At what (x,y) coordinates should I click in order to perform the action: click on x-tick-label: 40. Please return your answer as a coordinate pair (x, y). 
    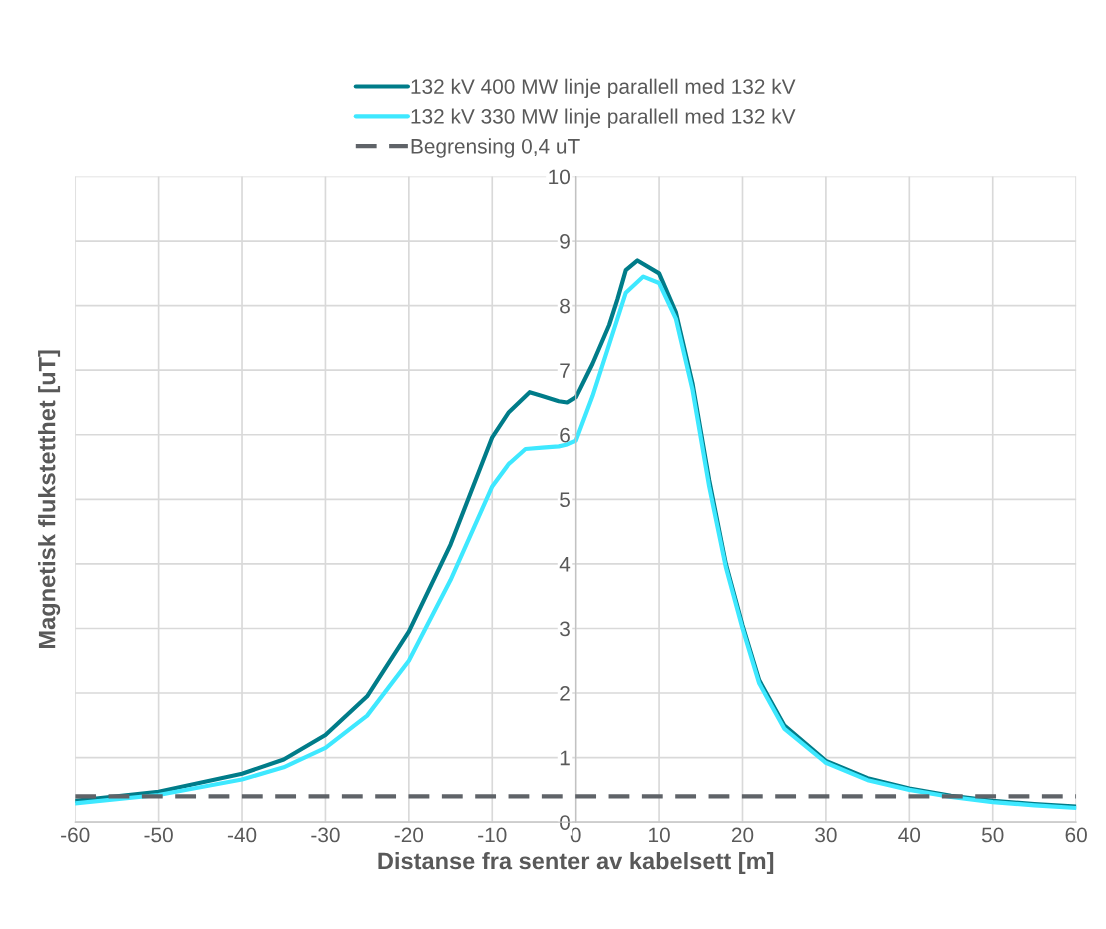
    Looking at the image, I should click on (909, 835).